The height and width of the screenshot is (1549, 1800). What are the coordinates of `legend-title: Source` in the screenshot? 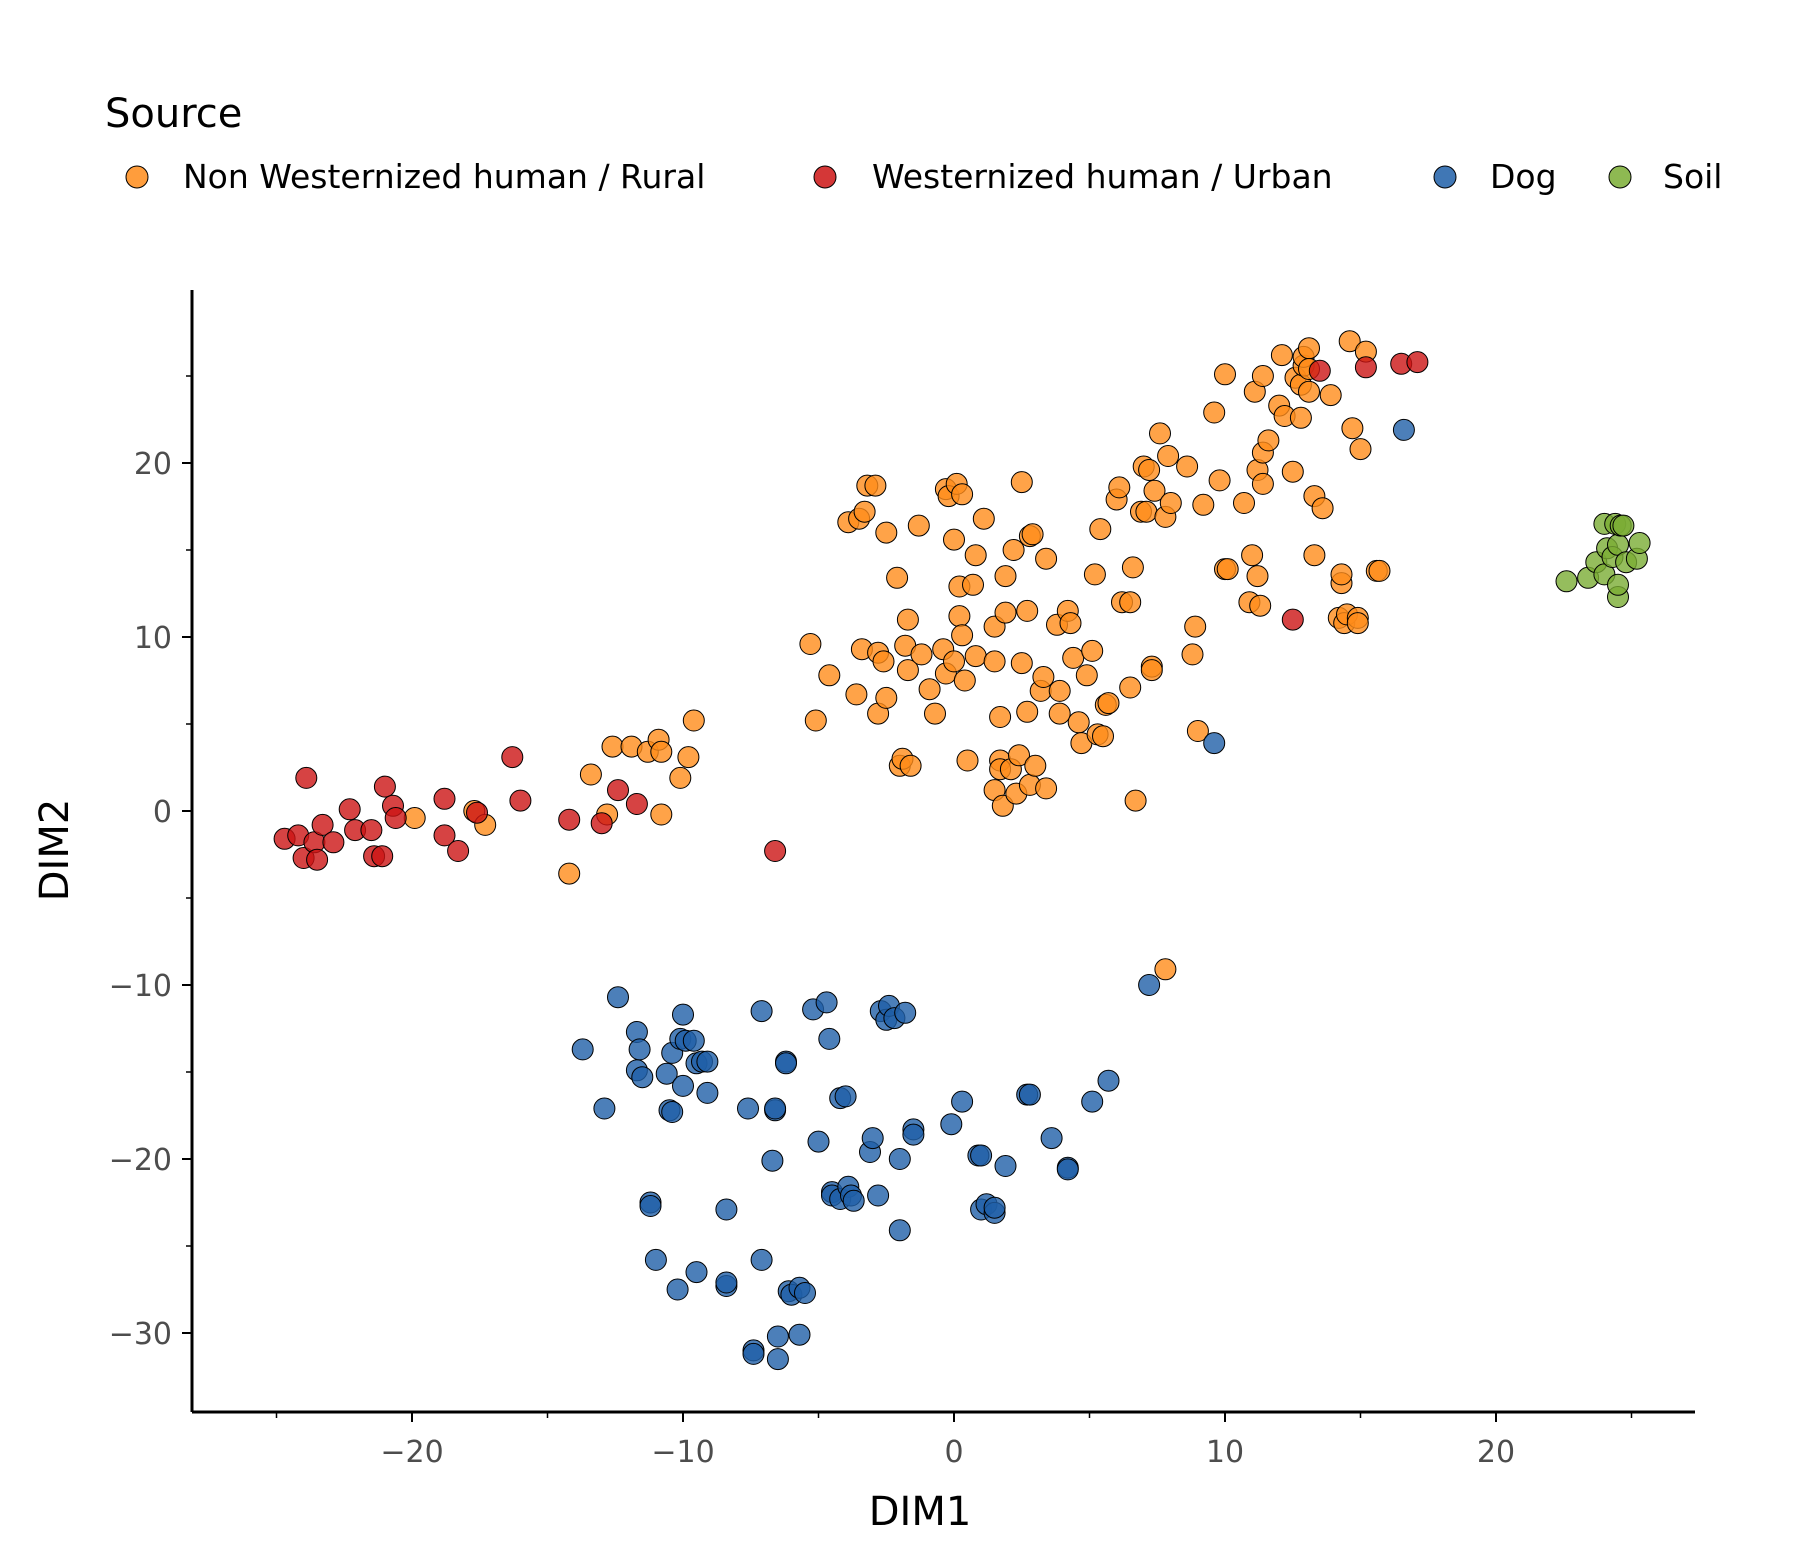 It's located at (173, 114).